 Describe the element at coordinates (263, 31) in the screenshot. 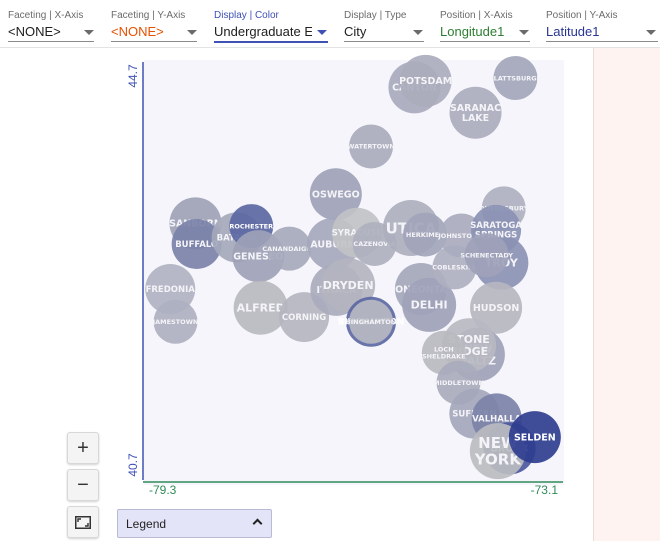

I see `color-value: Undergraduate En` at that location.